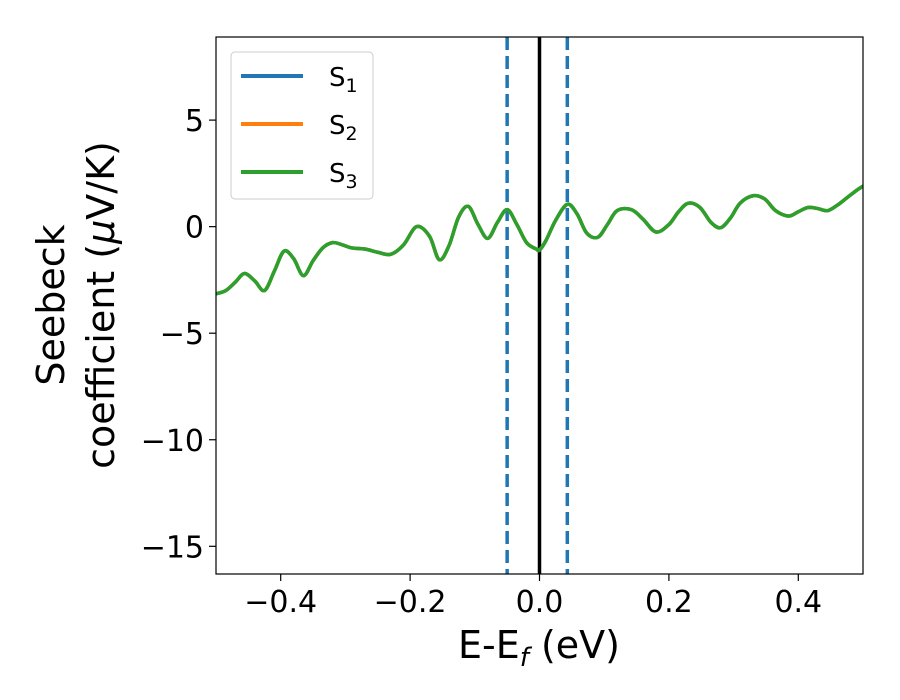 The height and width of the screenshot is (700, 900). I want to click on legend-entry-s2: S2, so click(299, 128).